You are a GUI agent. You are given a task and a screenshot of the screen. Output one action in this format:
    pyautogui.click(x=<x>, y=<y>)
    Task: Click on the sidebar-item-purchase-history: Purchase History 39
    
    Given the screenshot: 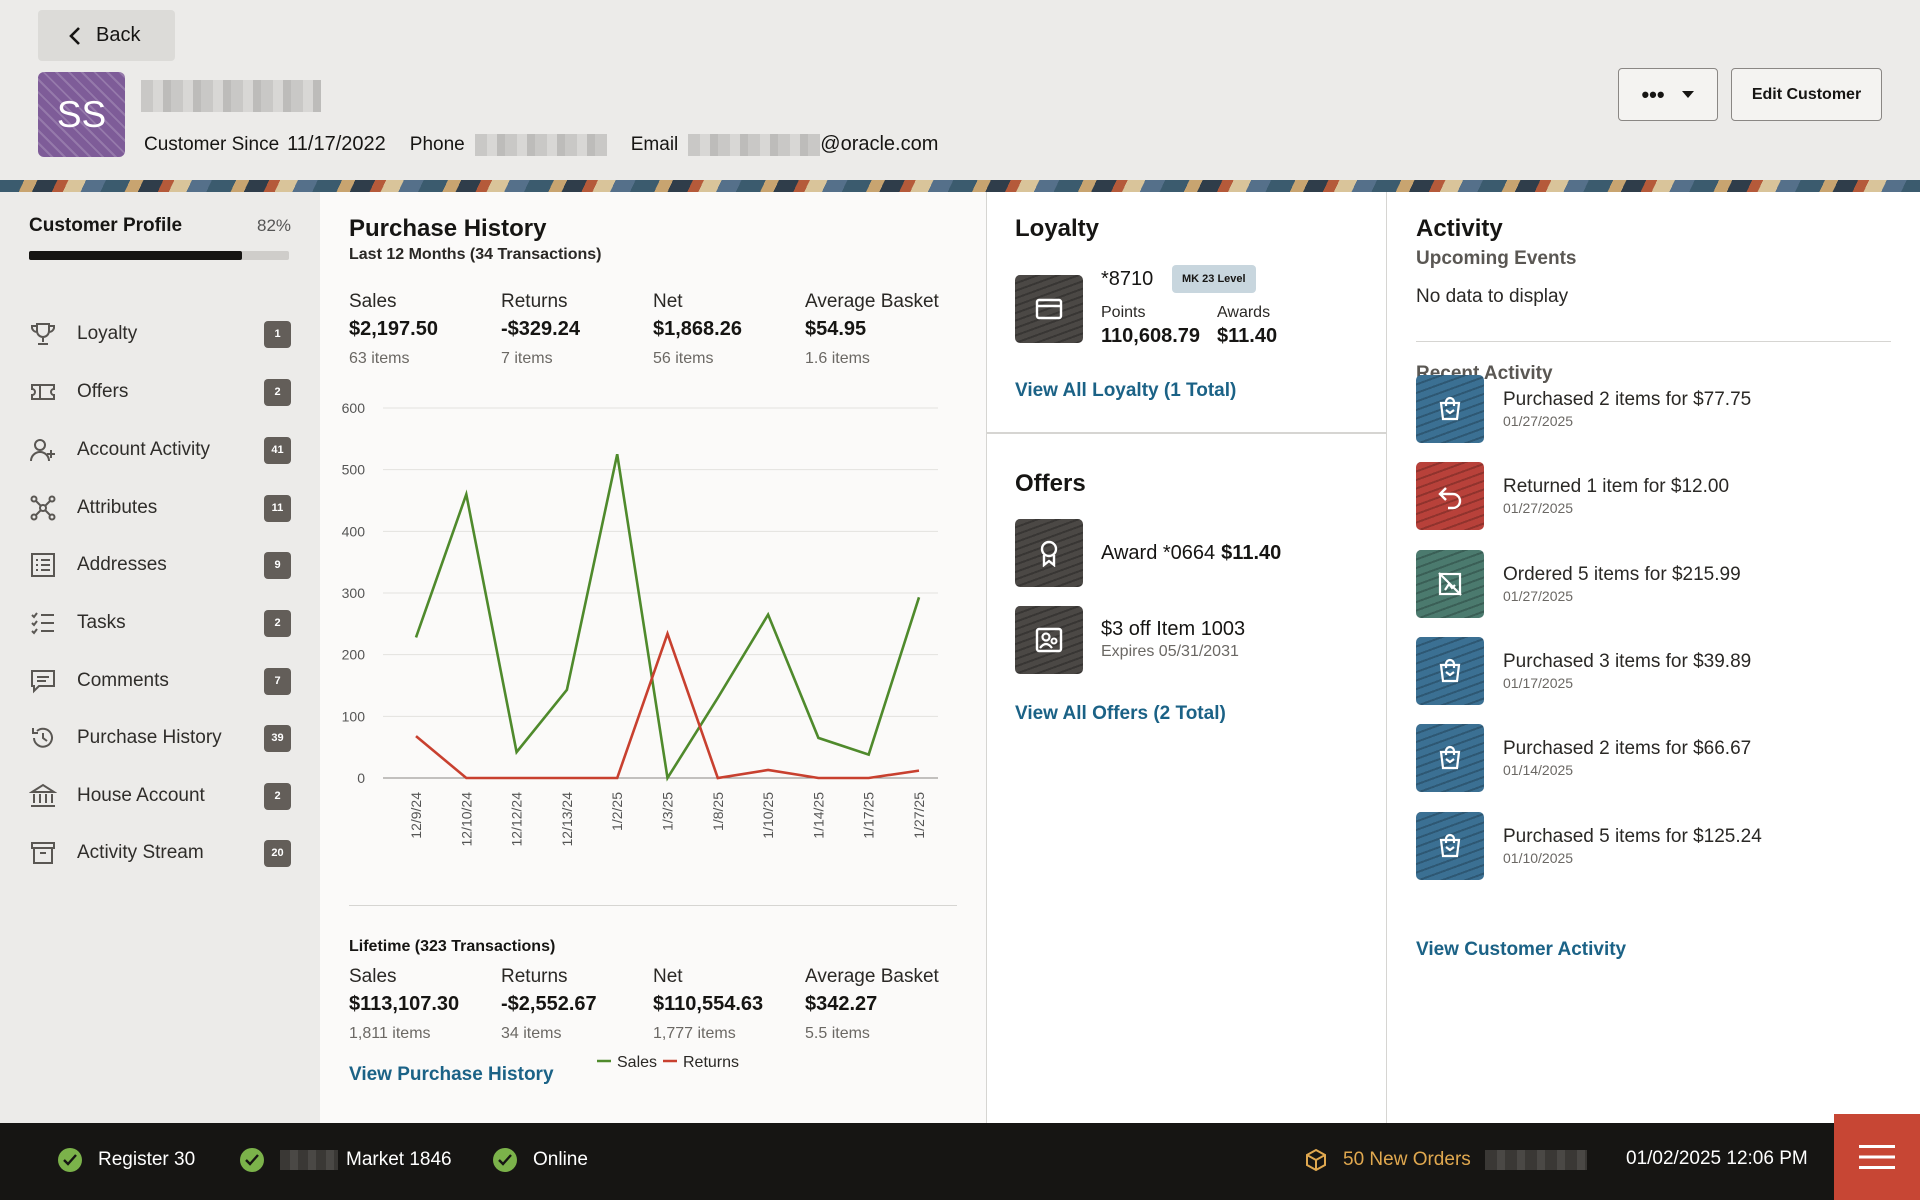 What is the action you would take?
    pyautogui.click(x=160, y=738)
    